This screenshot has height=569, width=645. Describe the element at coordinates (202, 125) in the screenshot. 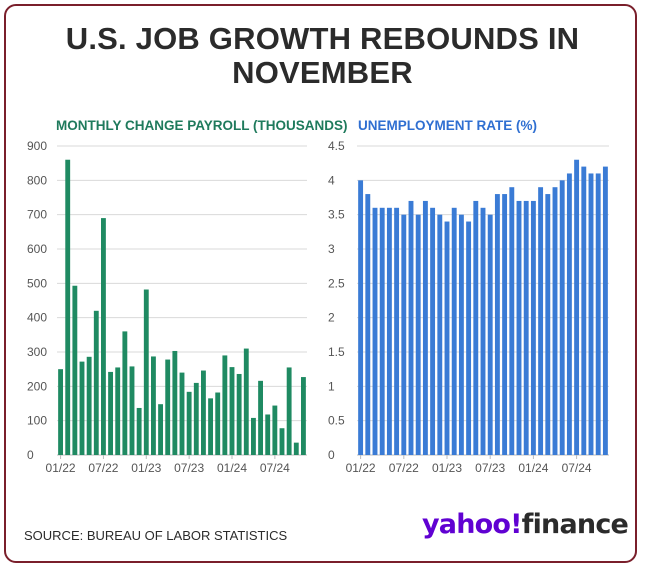

I see `payroll-chart-title: MONTHLY CHANGE PAYROLL (THOUSANDS)` at that location.